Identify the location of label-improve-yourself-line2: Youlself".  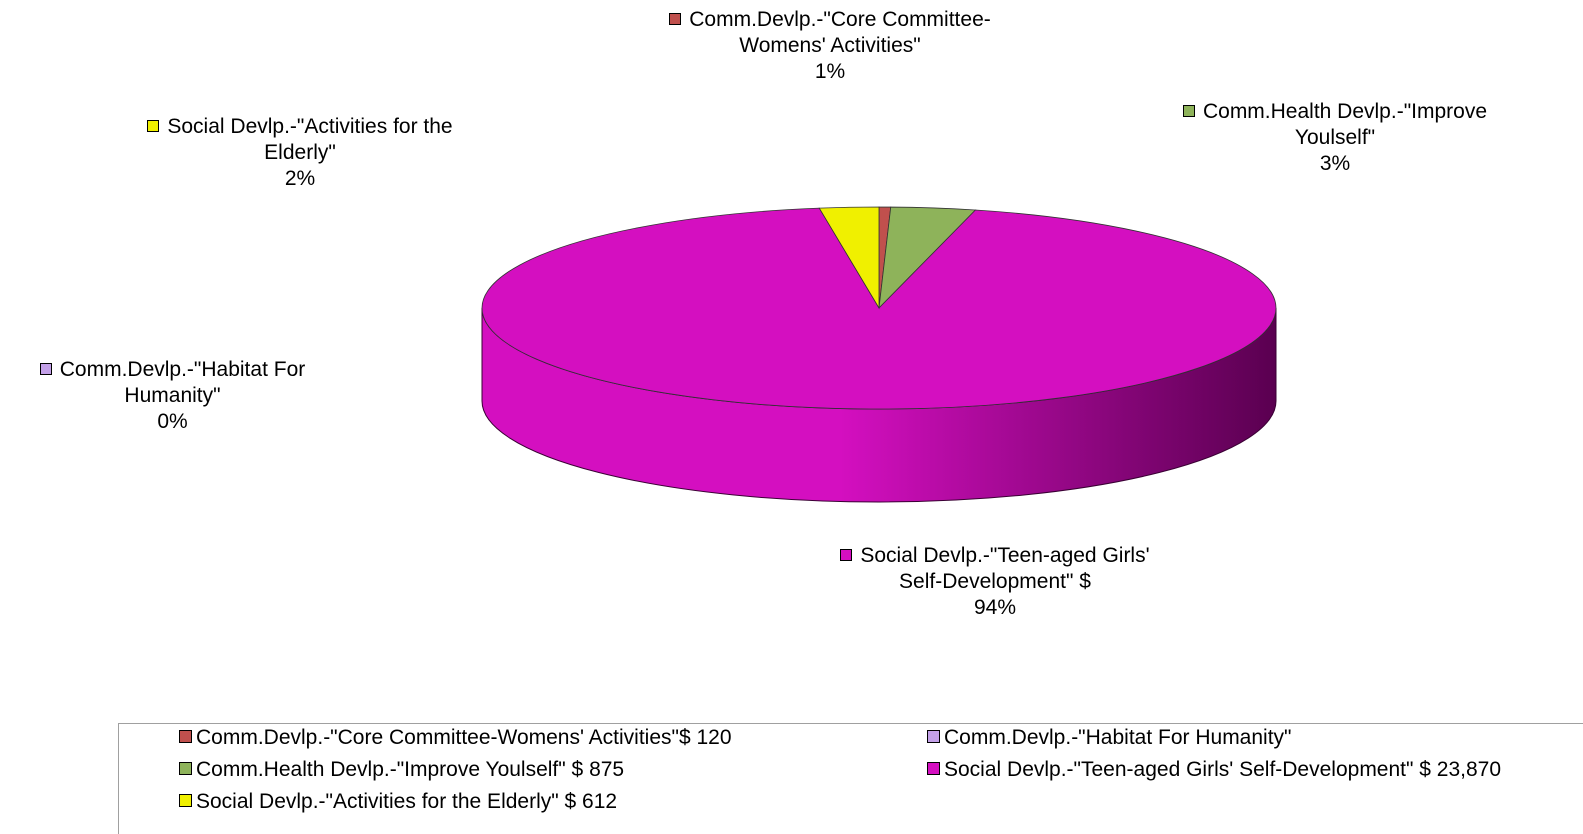
(1335, 137).